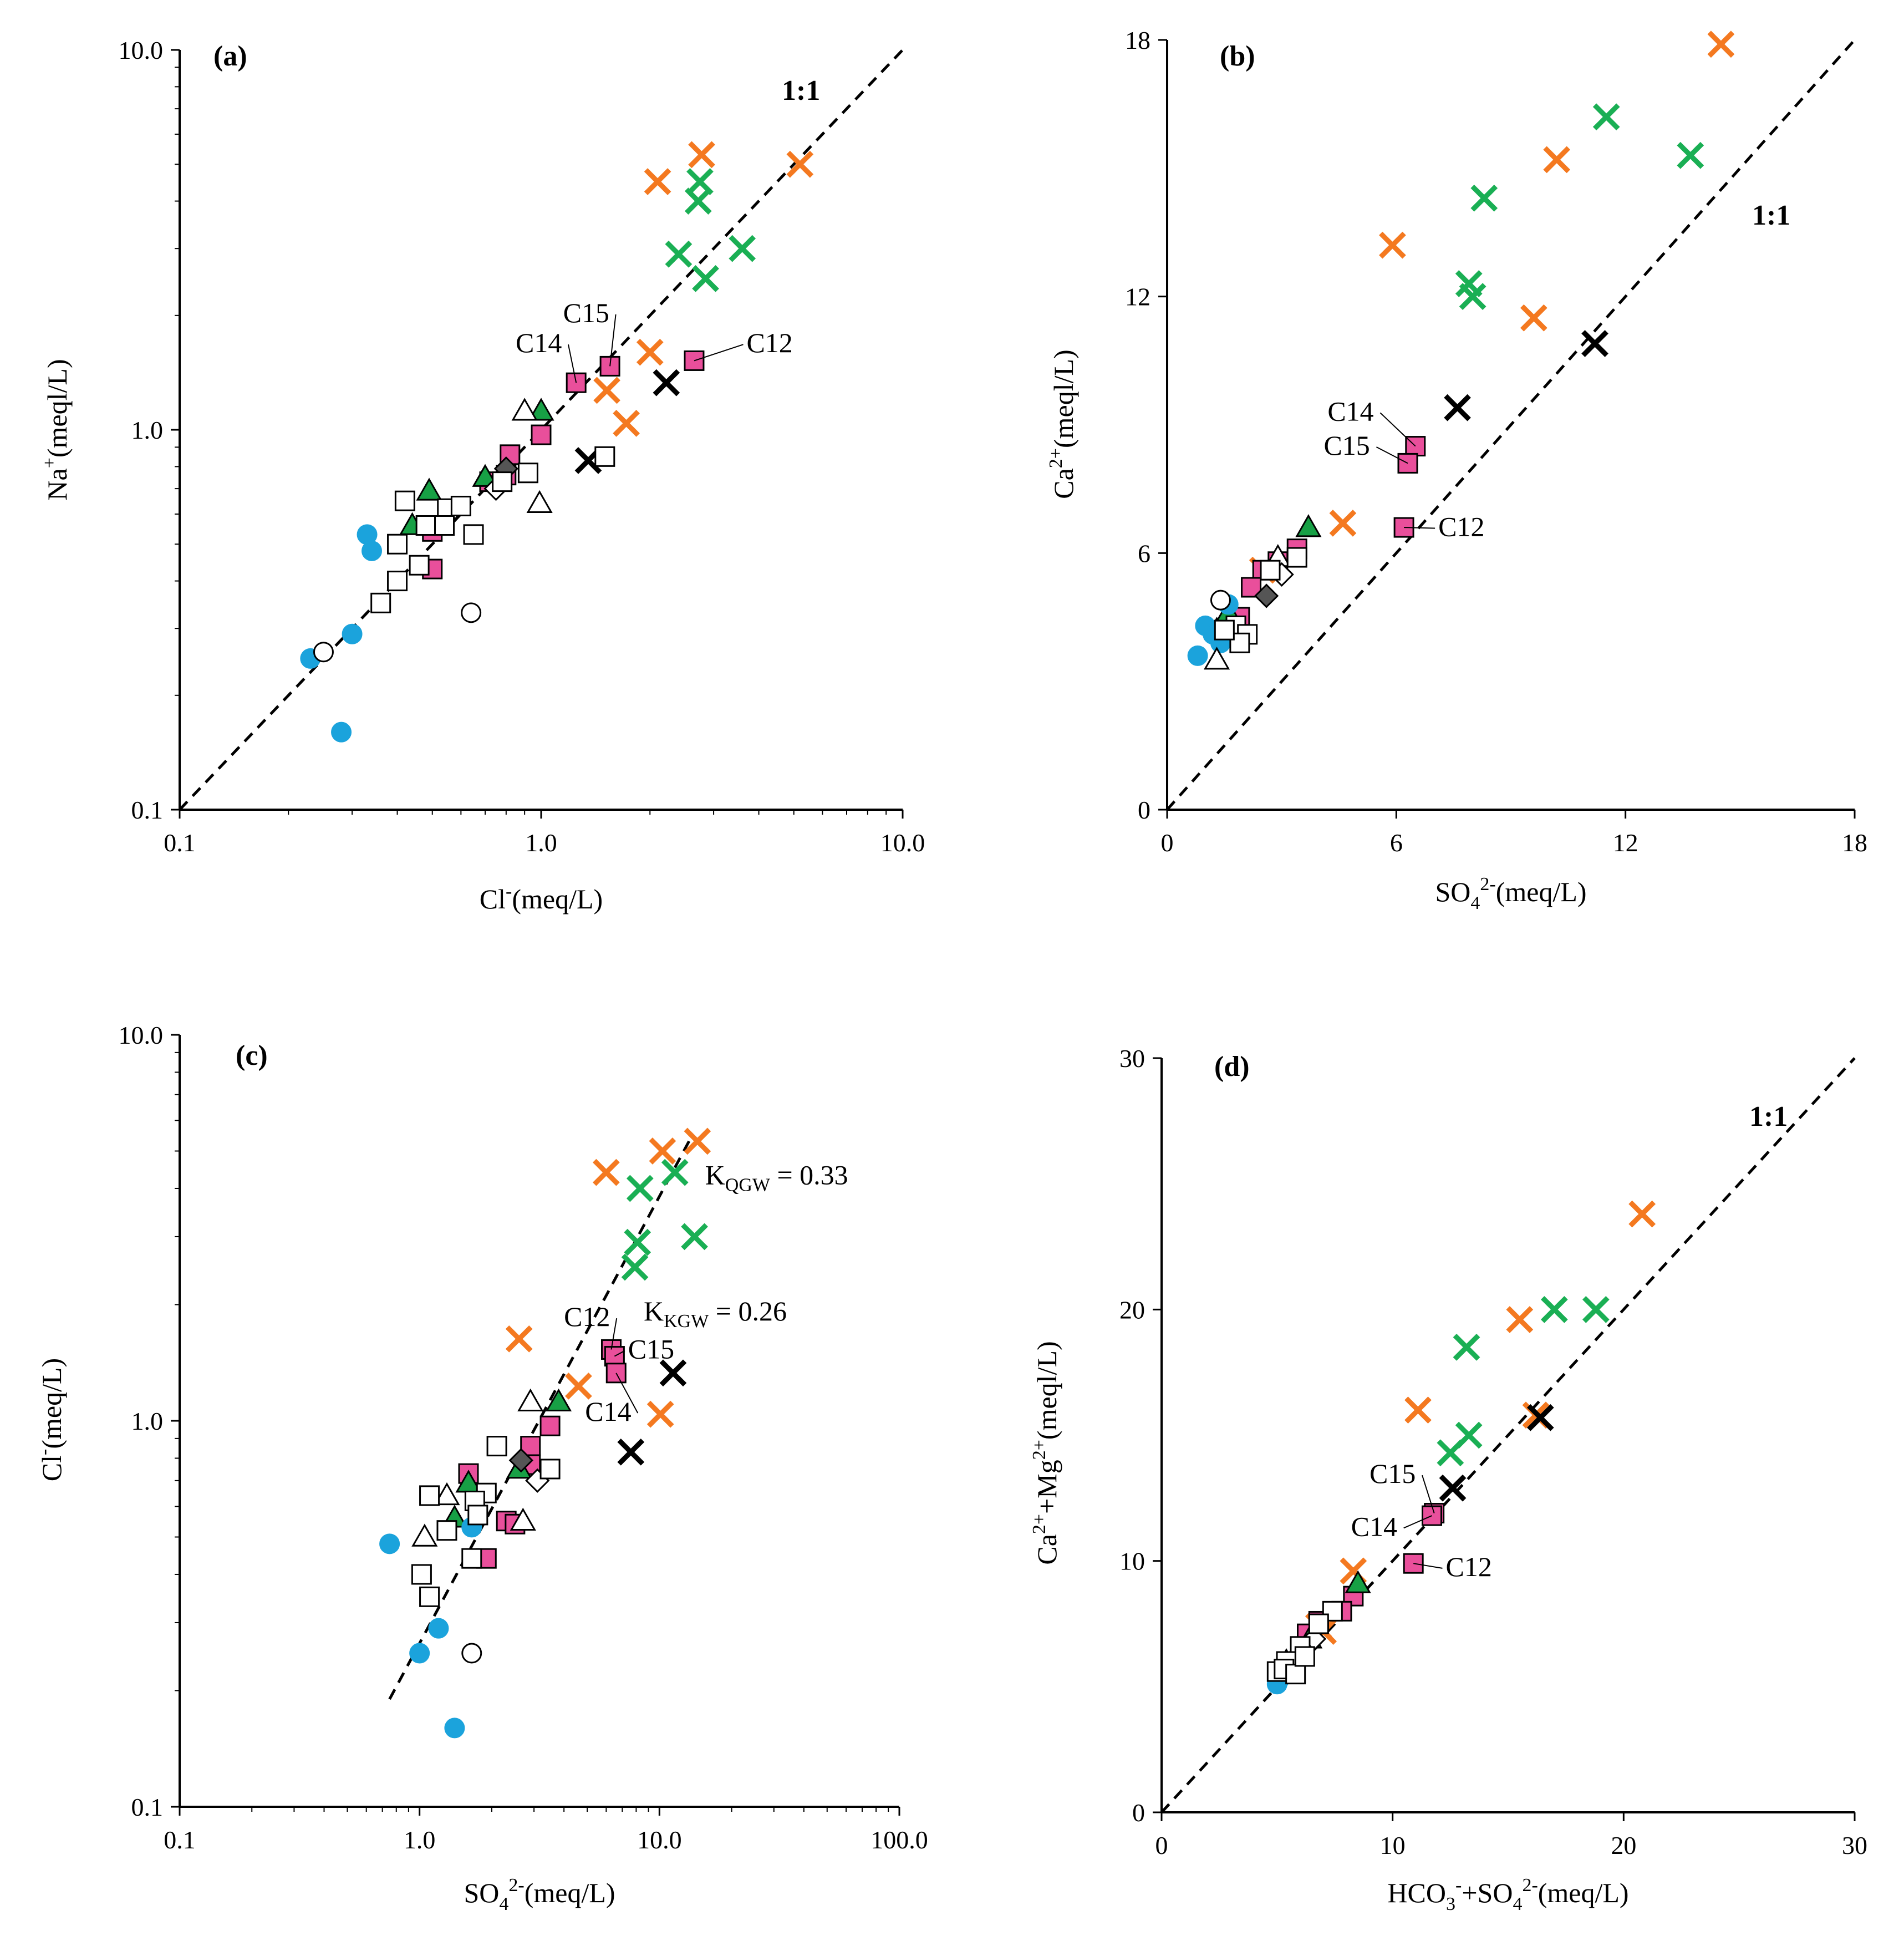  Describe the element at coordinates (372, 550) in the screenshot. I see `panel-a-point-blue-circle` at that location.